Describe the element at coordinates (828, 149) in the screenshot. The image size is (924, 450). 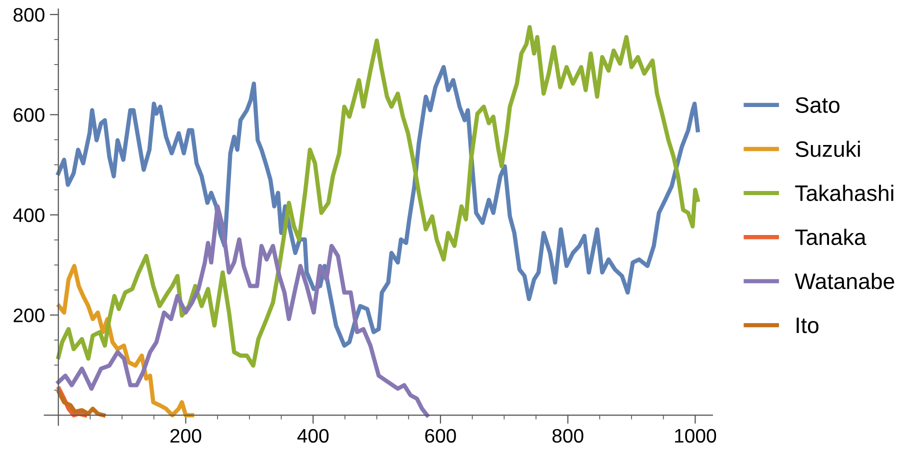
I see `legend-label: Suzuki` at that location.